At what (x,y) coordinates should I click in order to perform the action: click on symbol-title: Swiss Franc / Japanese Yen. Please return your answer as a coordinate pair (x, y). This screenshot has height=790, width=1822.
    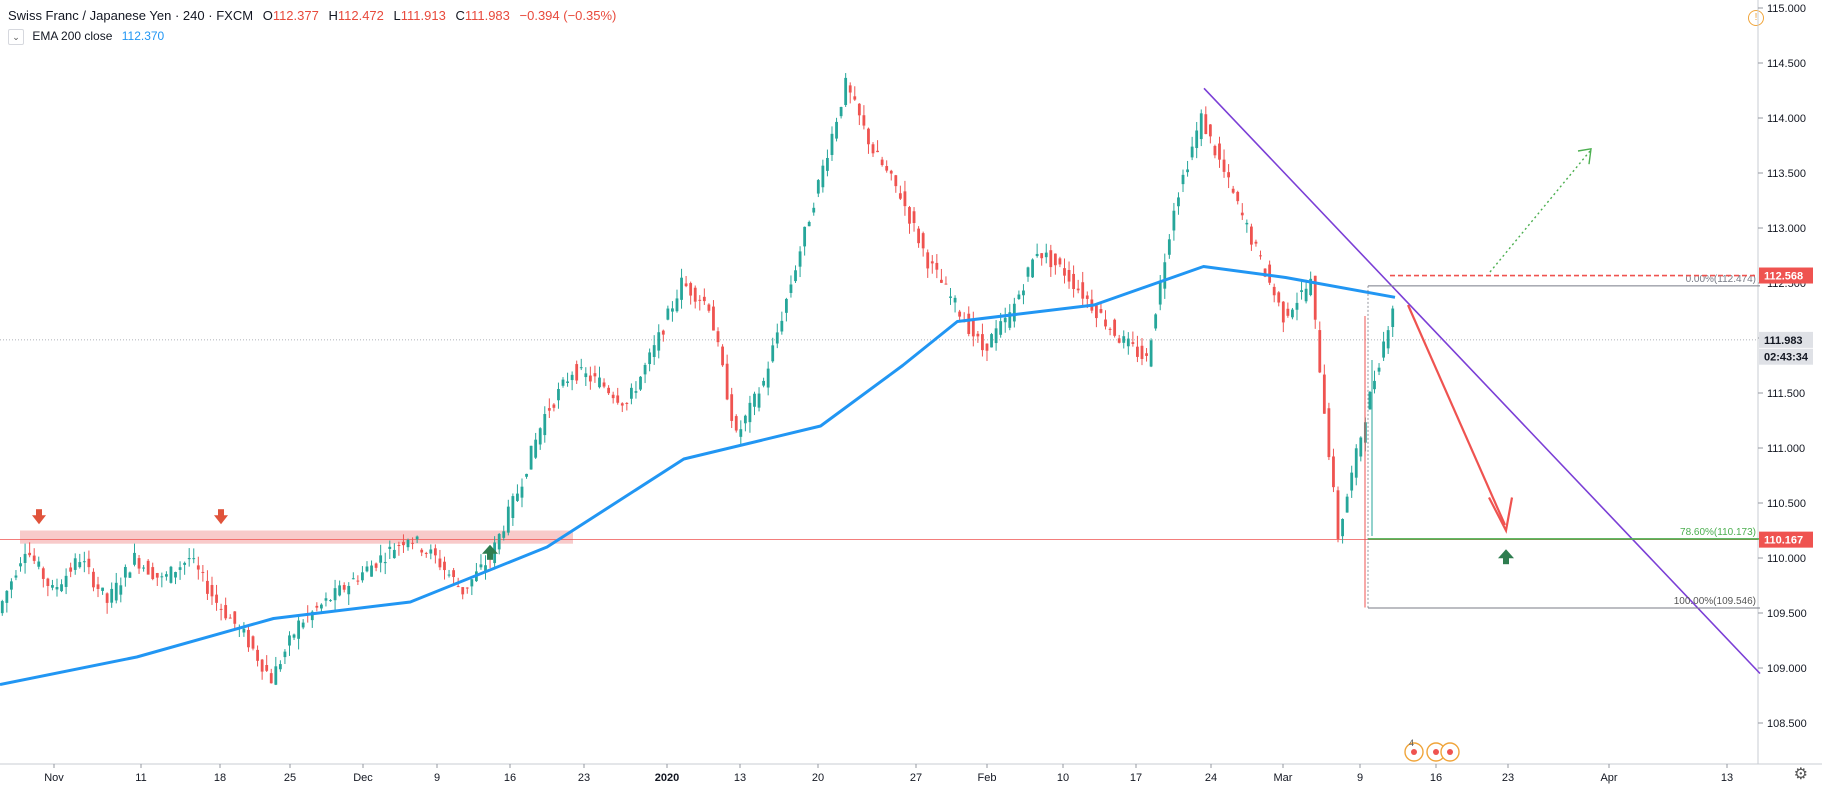
    Looking at the image, I should click on (90, 15).